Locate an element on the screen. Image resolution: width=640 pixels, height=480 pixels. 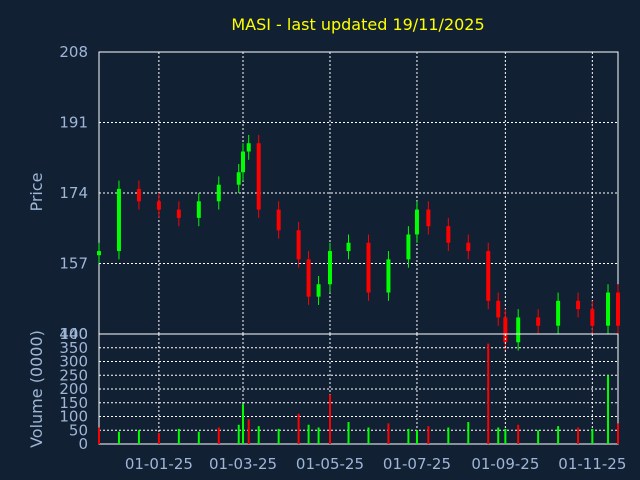
volume-y-tick-label: 100 is located at coordinates (73, 417).